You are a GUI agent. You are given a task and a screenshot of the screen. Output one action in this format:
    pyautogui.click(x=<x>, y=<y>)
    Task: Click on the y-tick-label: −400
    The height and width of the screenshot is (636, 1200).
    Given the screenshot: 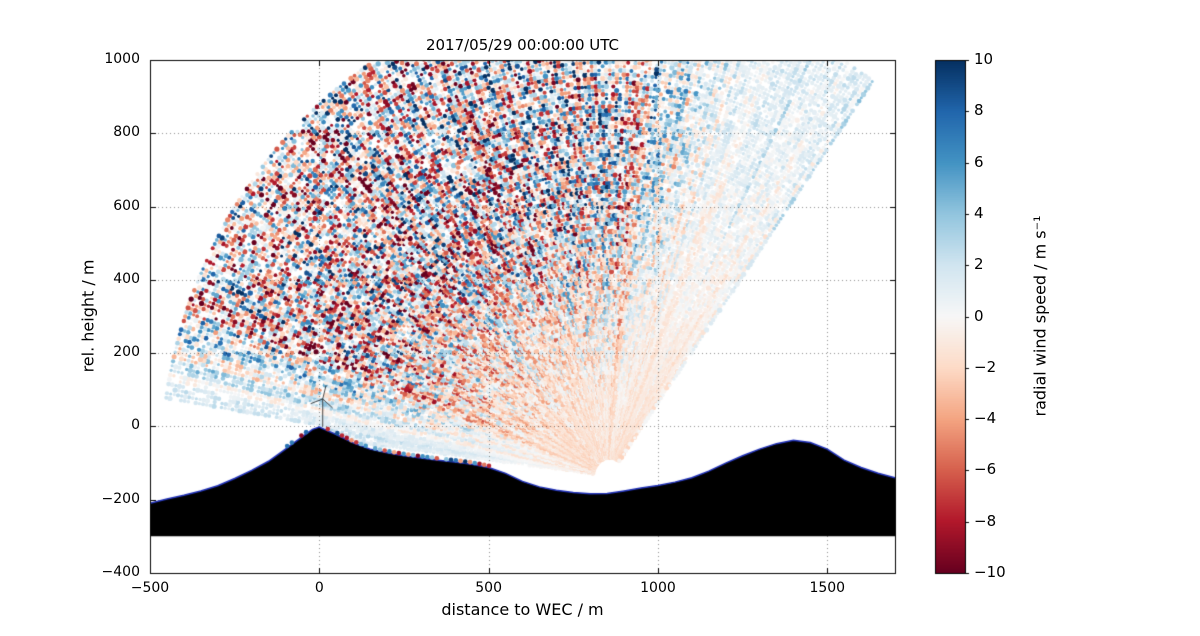 What is the action you would take?
    pyautogui.click(x=120, y=572)
    